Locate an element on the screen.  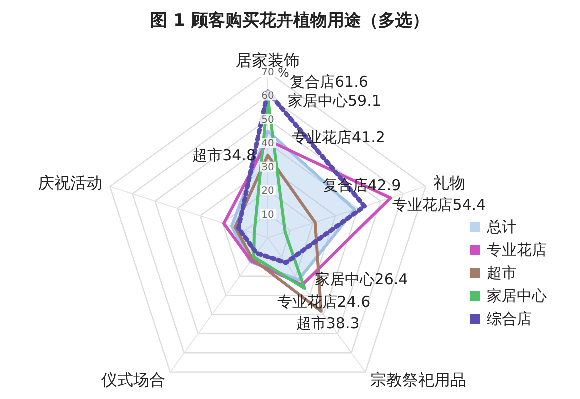
y-tick-label: 60 is located at coordinates (268, 96).